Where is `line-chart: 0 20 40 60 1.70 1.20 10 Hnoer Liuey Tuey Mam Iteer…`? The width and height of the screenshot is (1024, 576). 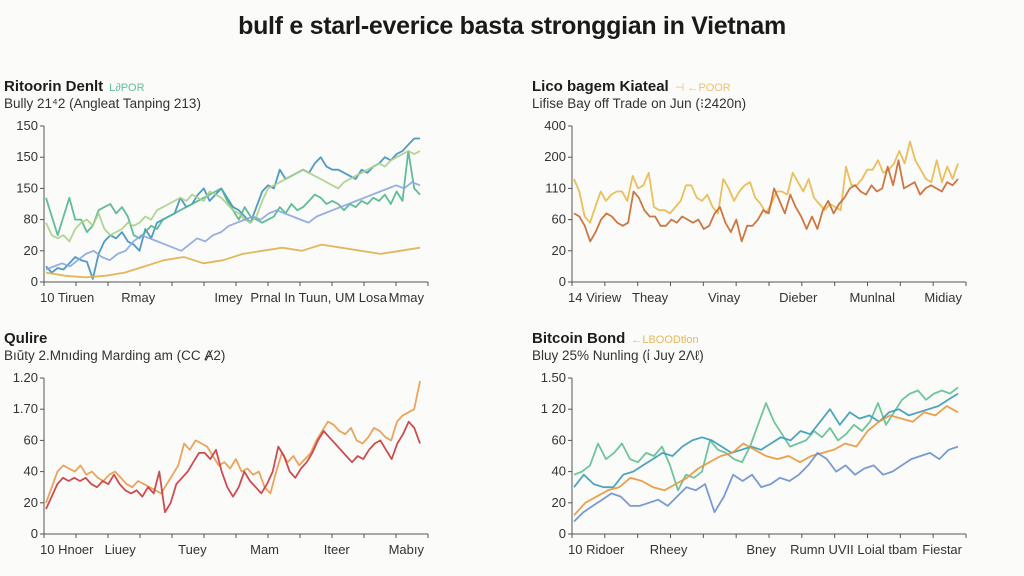
line-chart: 0 20 40 60 1.70 1.20 10 Hnoer Liuey Tuey Mam Iteer… is located at coordinates (221, 463).